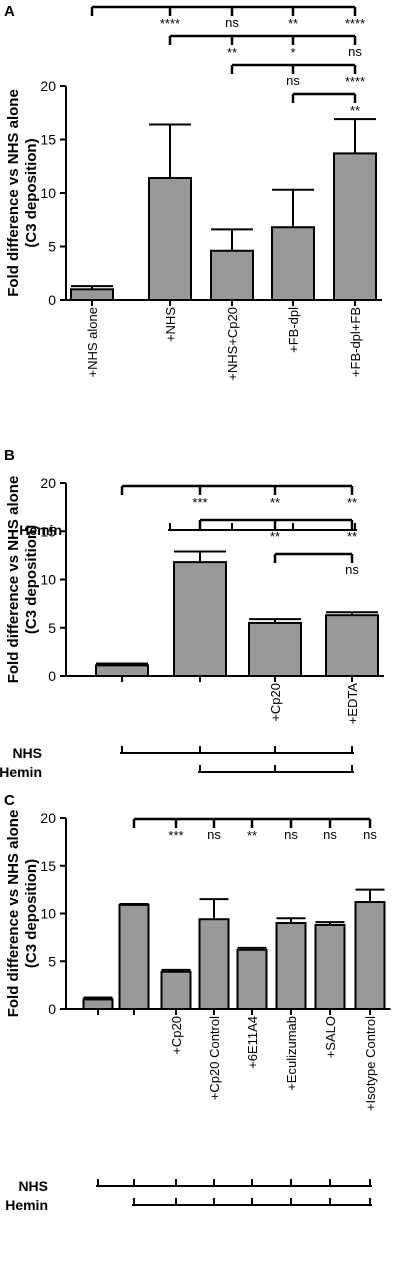 Image resolution: width=406 pixels, height=1278 pixels. What do you see at coordinates (92, 342) in the screenshot?
I see `x-category-label: +NHS alone` at bounding box center [92, 342].